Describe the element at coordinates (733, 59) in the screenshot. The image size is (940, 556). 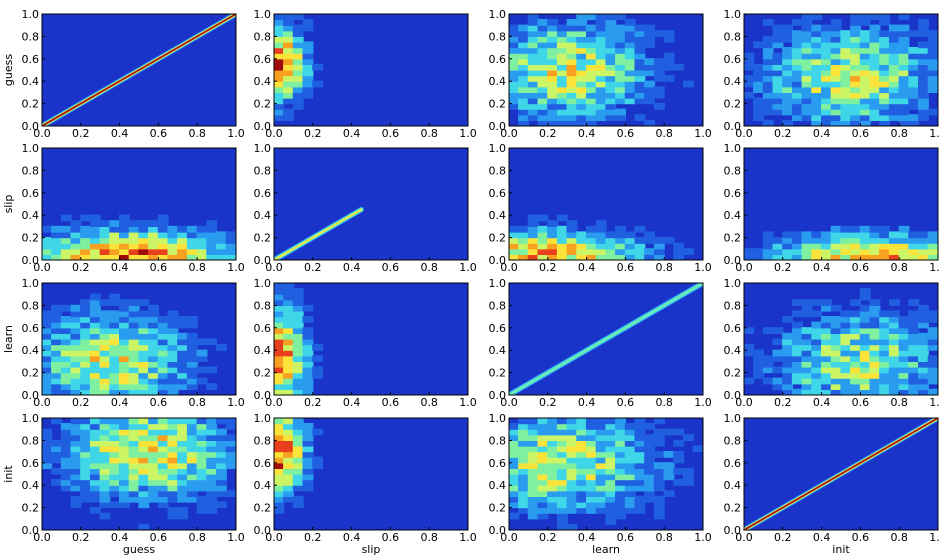
I see `y-tick-label: 0.6` at that location.